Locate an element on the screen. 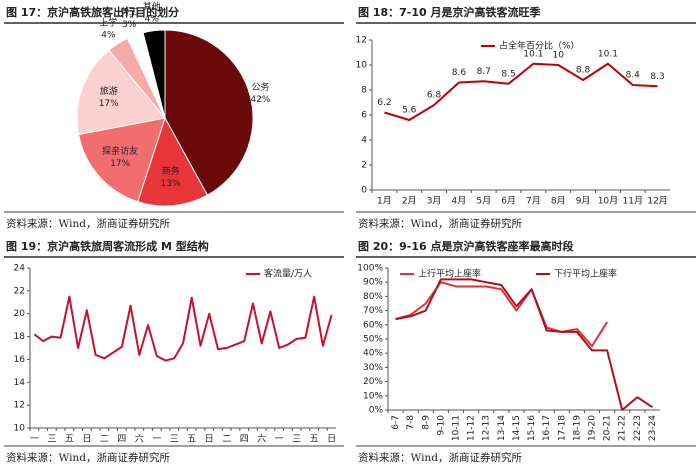 The width and height of the screenshot is (700, 473). y-tick-label: 18 is located at coordinates (20, 337).